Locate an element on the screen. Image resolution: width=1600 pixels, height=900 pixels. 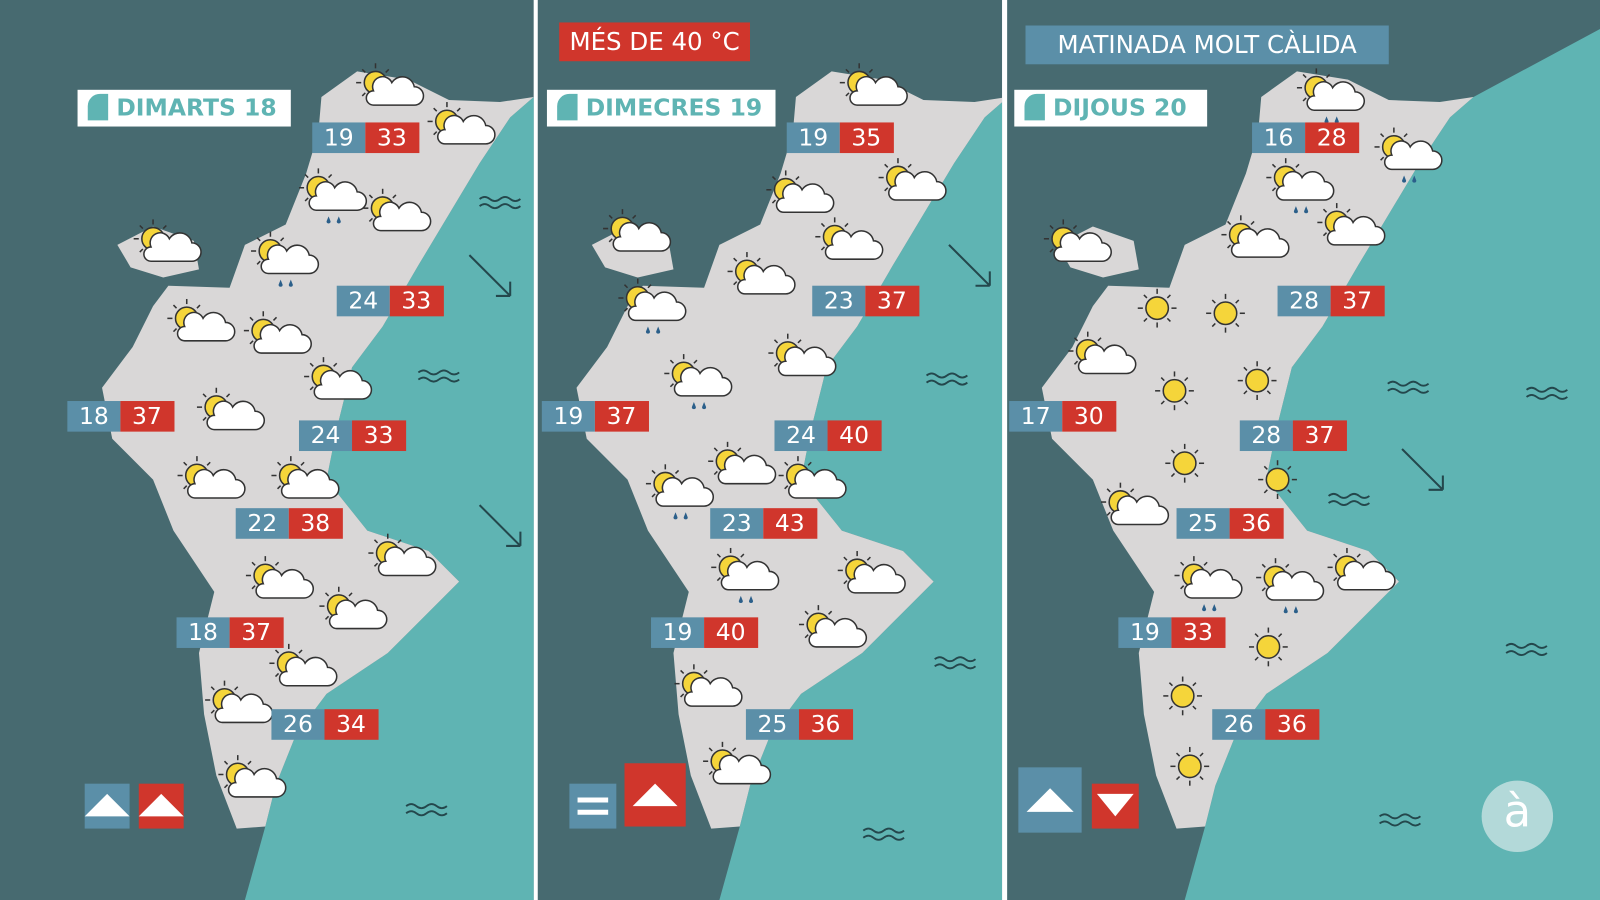
min-temp: 17 is located at coordinates (1036, 416).